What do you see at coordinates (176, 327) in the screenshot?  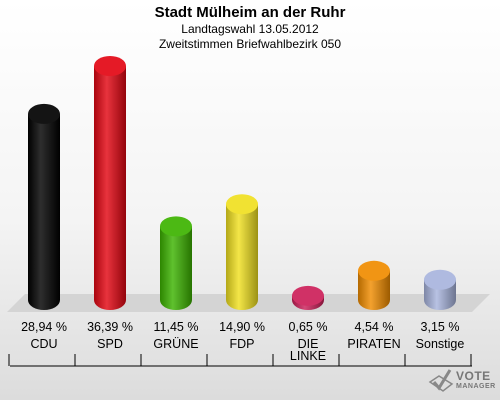 I see `value-label: 11,45 %` at bounding box center [176, 327].